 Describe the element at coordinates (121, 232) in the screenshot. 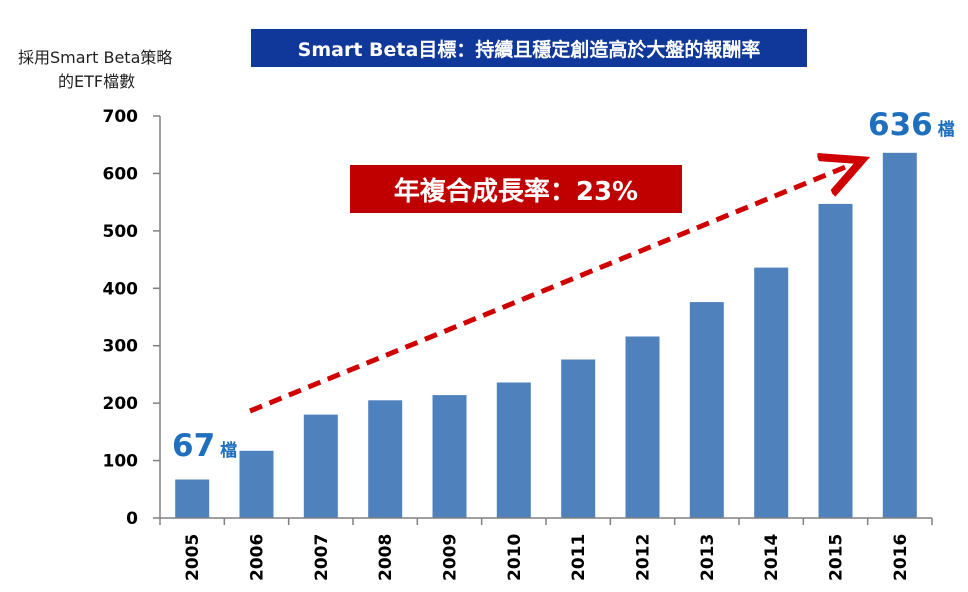

I see `y-tick-label-500: 500` at that location.